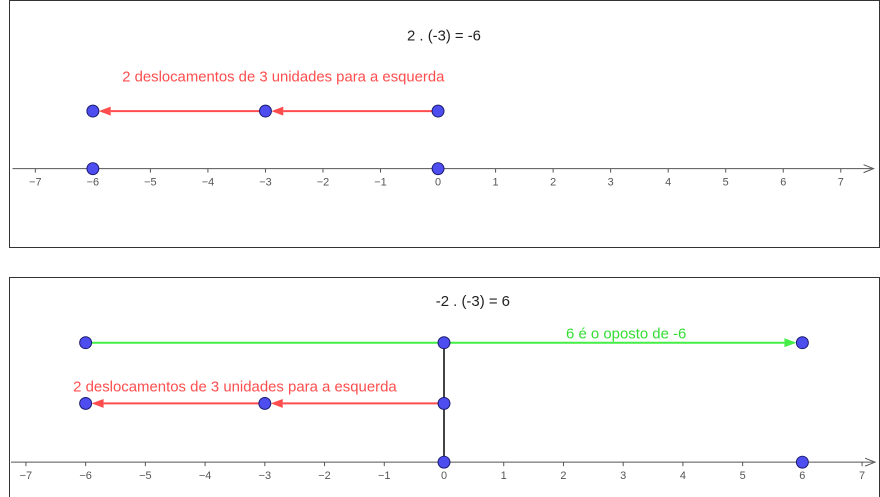 The height and width of the screenshot is (497, 880). Describe the element at coordinates (473, 301) in the screenshot. I see `equation-bottom: -2 . (-3) = 6` at that location.